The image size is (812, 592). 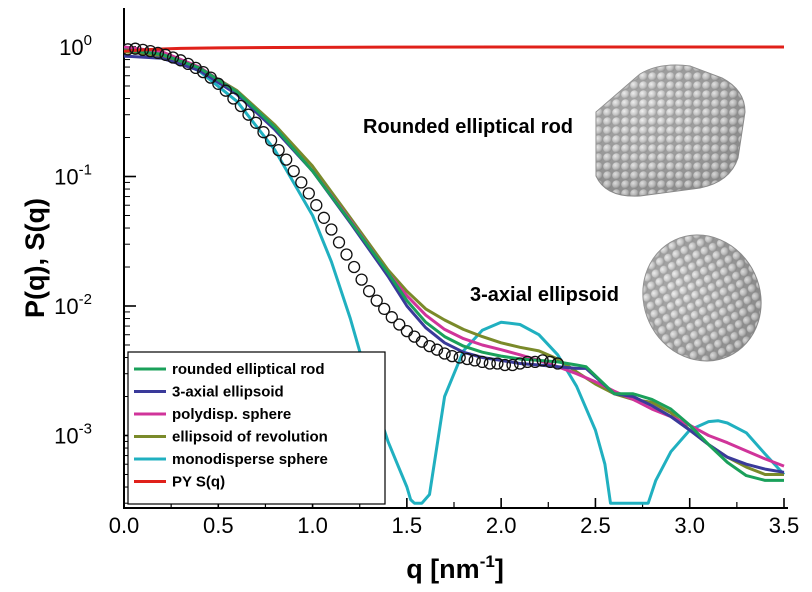 I want to click on x-tick-label: 1.0, so click(x=312, y=525).